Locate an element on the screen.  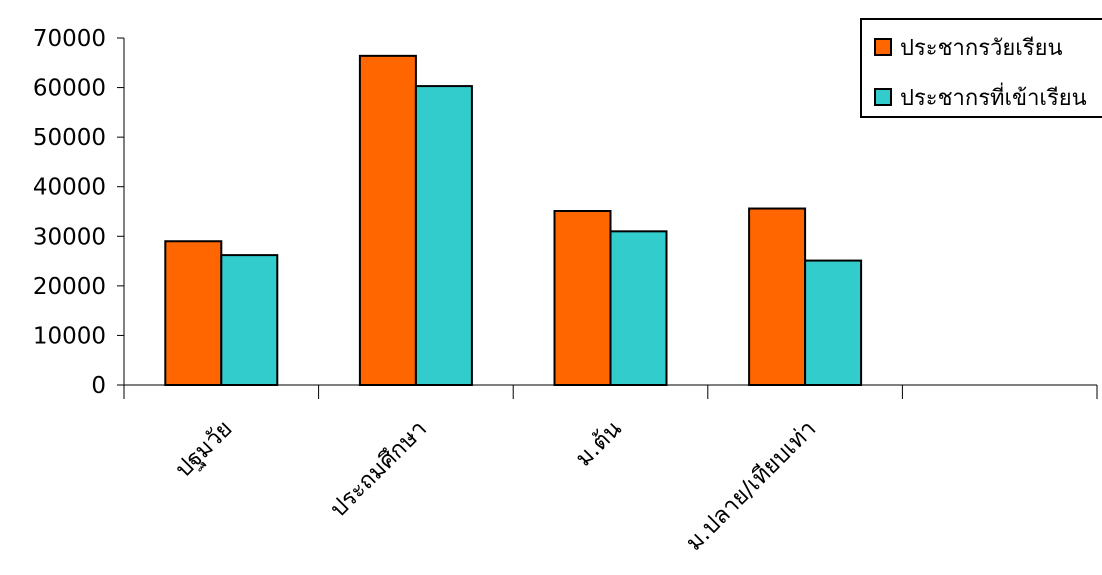
x-tick-label: ม.ต้น is located at coordinates (599, 444).